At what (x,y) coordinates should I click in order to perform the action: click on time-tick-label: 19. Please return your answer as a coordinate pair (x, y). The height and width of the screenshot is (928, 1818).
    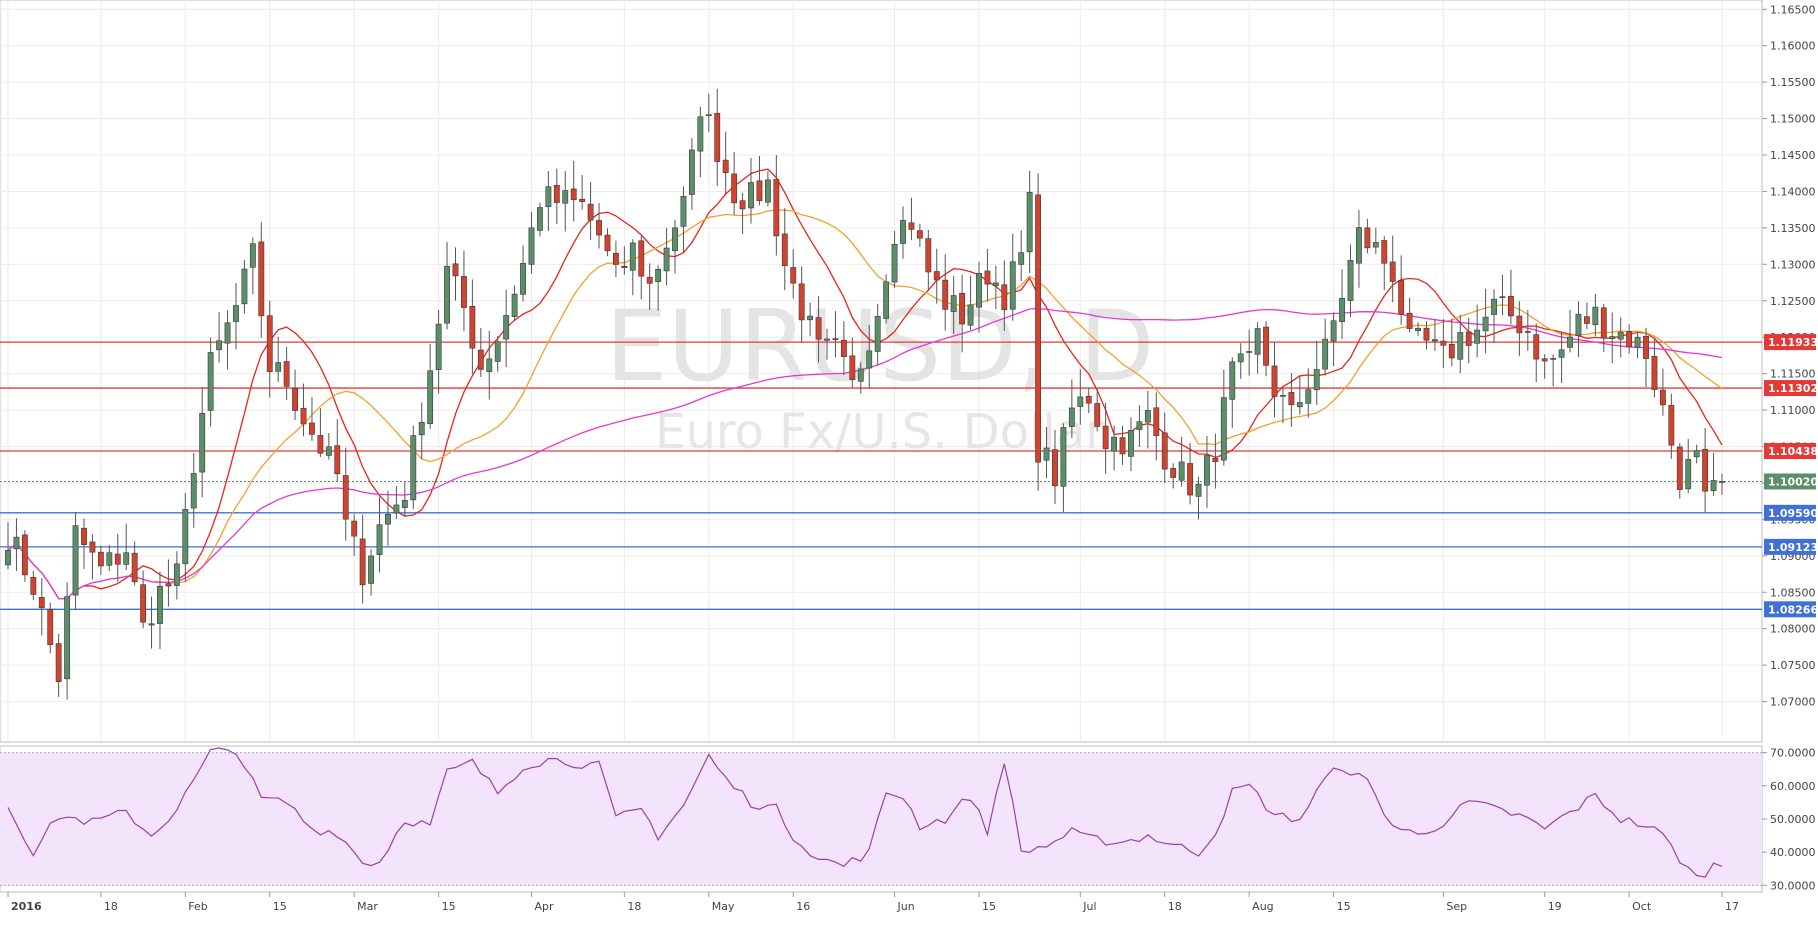
    Looking at the image, I should click on (1555, 906).